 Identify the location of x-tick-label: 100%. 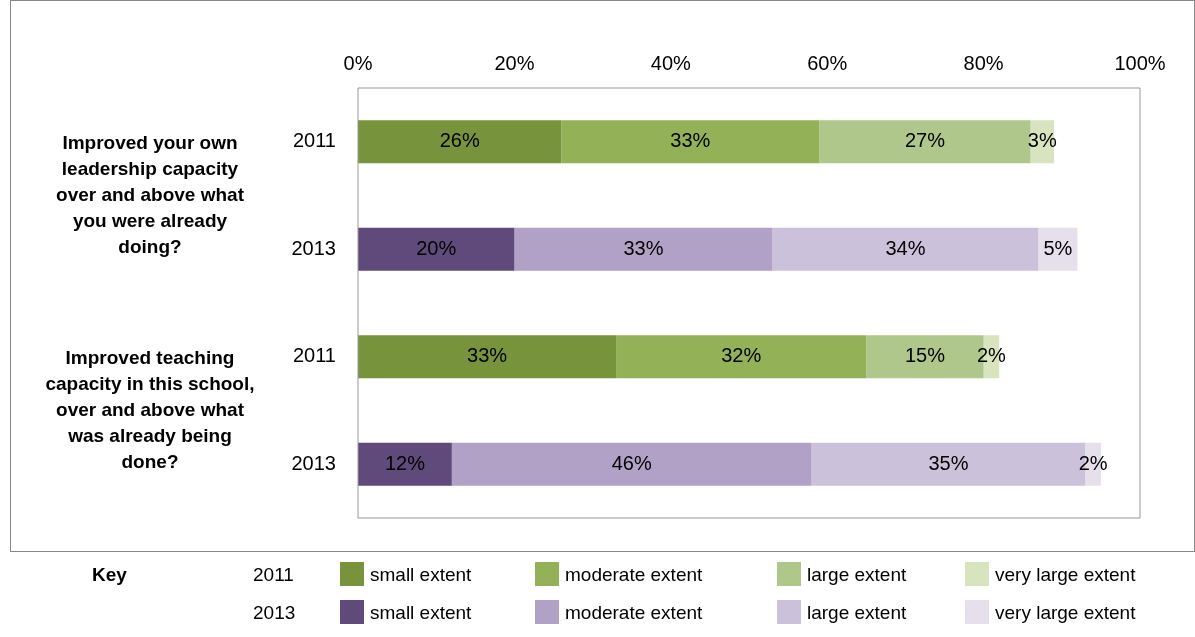
(1140, 62).